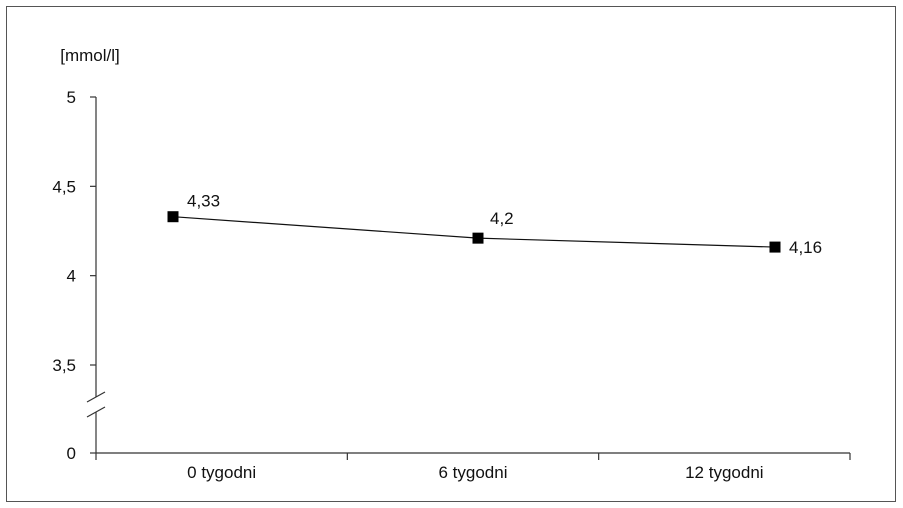  What do you see at coordinates (71, 453) in the screenshot?
I see `y-tick-label: 0` at bounding box center [71, 453].